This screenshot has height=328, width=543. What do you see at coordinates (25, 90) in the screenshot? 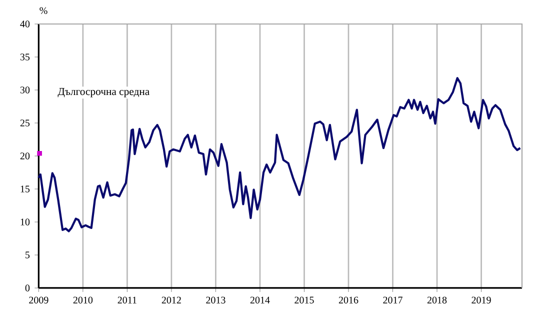
I see `y-tick-label: 30` at bounding box center [25, 90].